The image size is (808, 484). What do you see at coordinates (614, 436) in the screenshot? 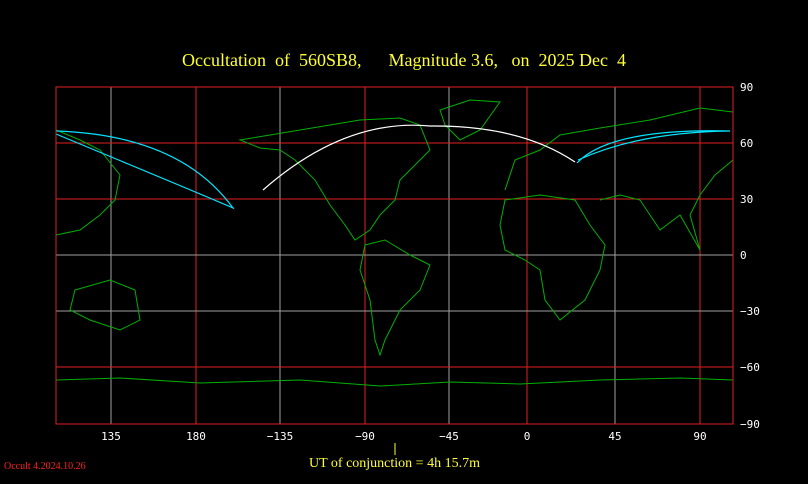
I see `lon-tick-label: 45` at bounding box center [614, 436].